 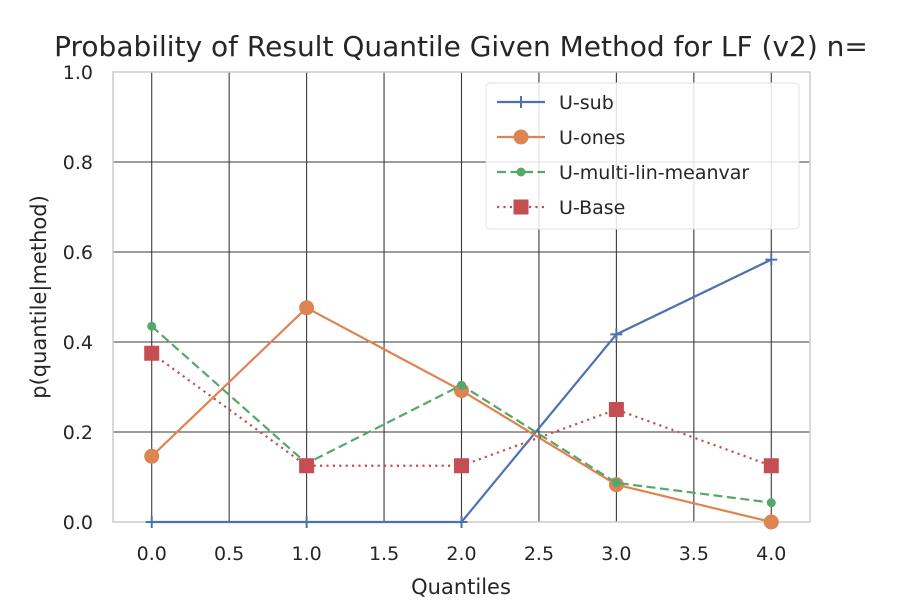 I want to click on y-tick-label: 0.8, so click(x=78, y=163).